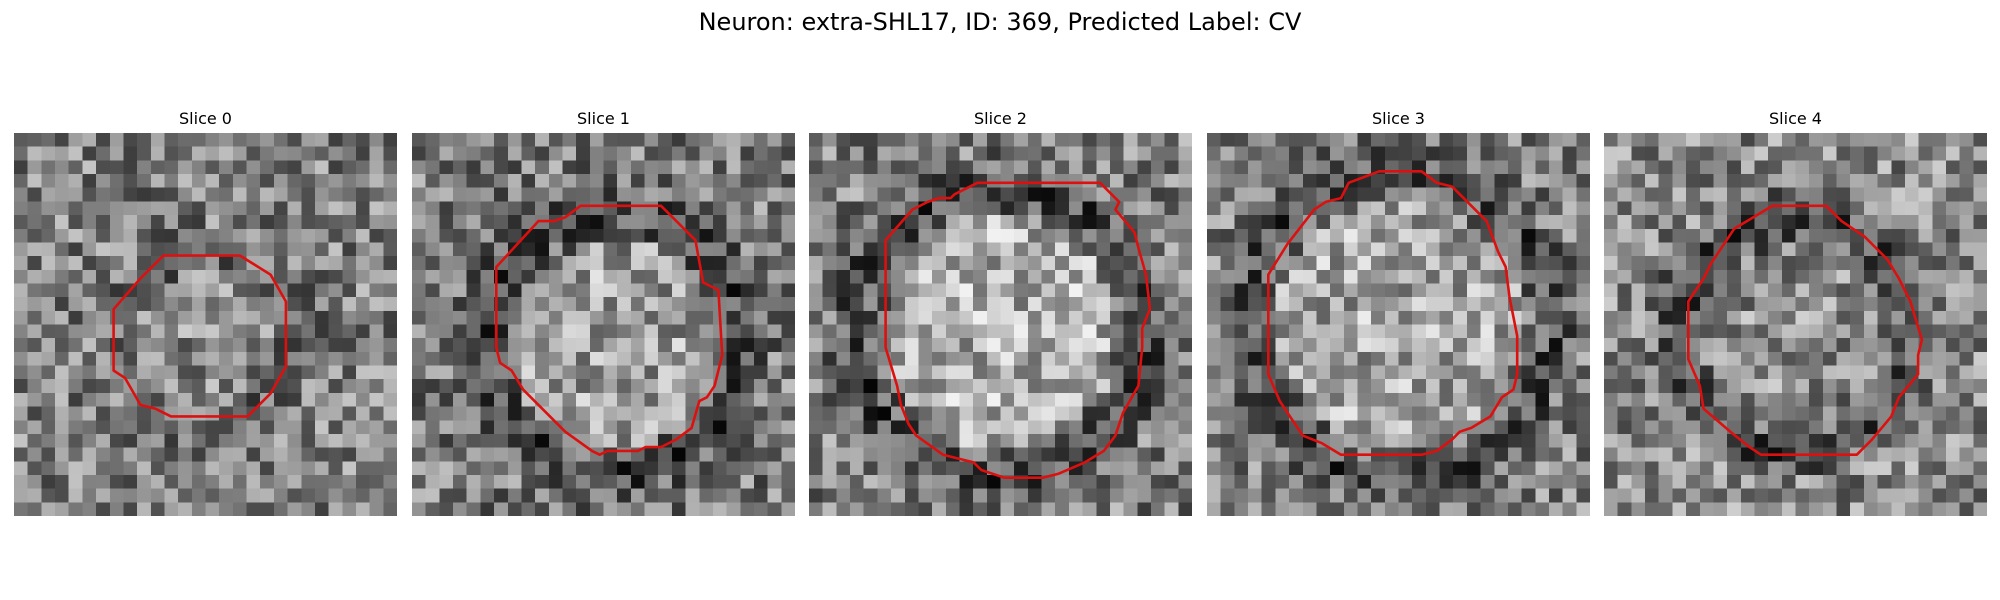 This screenshot has height=600, width=2000. What do you see at coordinates (1000, 118) in the screenshot?
I see `slice-title-2: Slice 2` at bounding box center [1000, 118].